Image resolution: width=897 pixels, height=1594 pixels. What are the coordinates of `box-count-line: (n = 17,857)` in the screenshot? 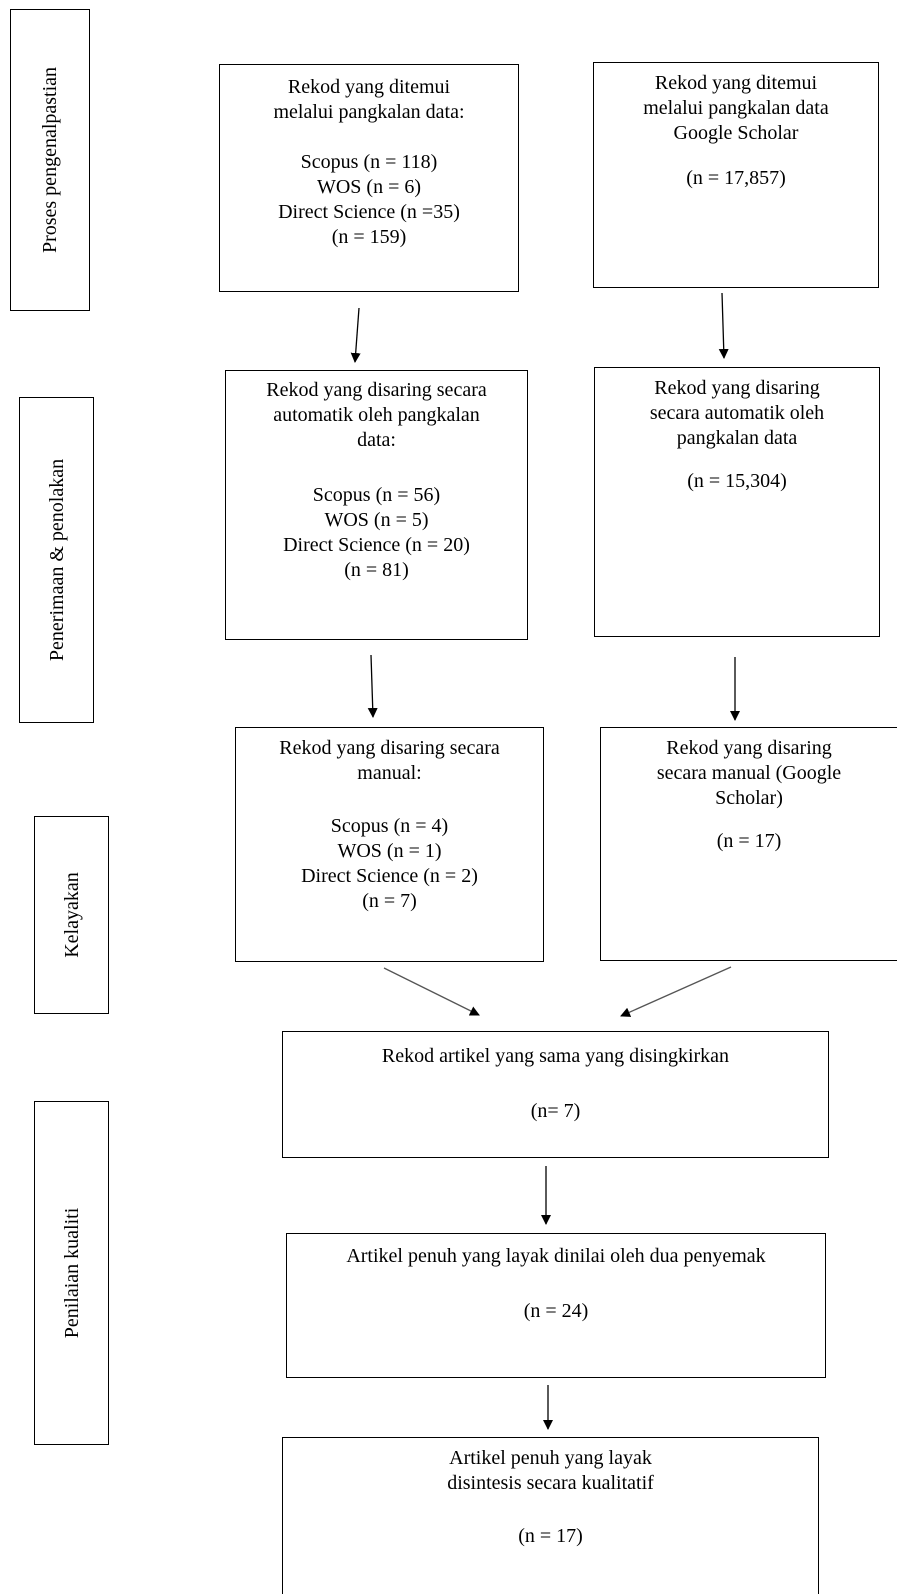 It's located at (736, 178).